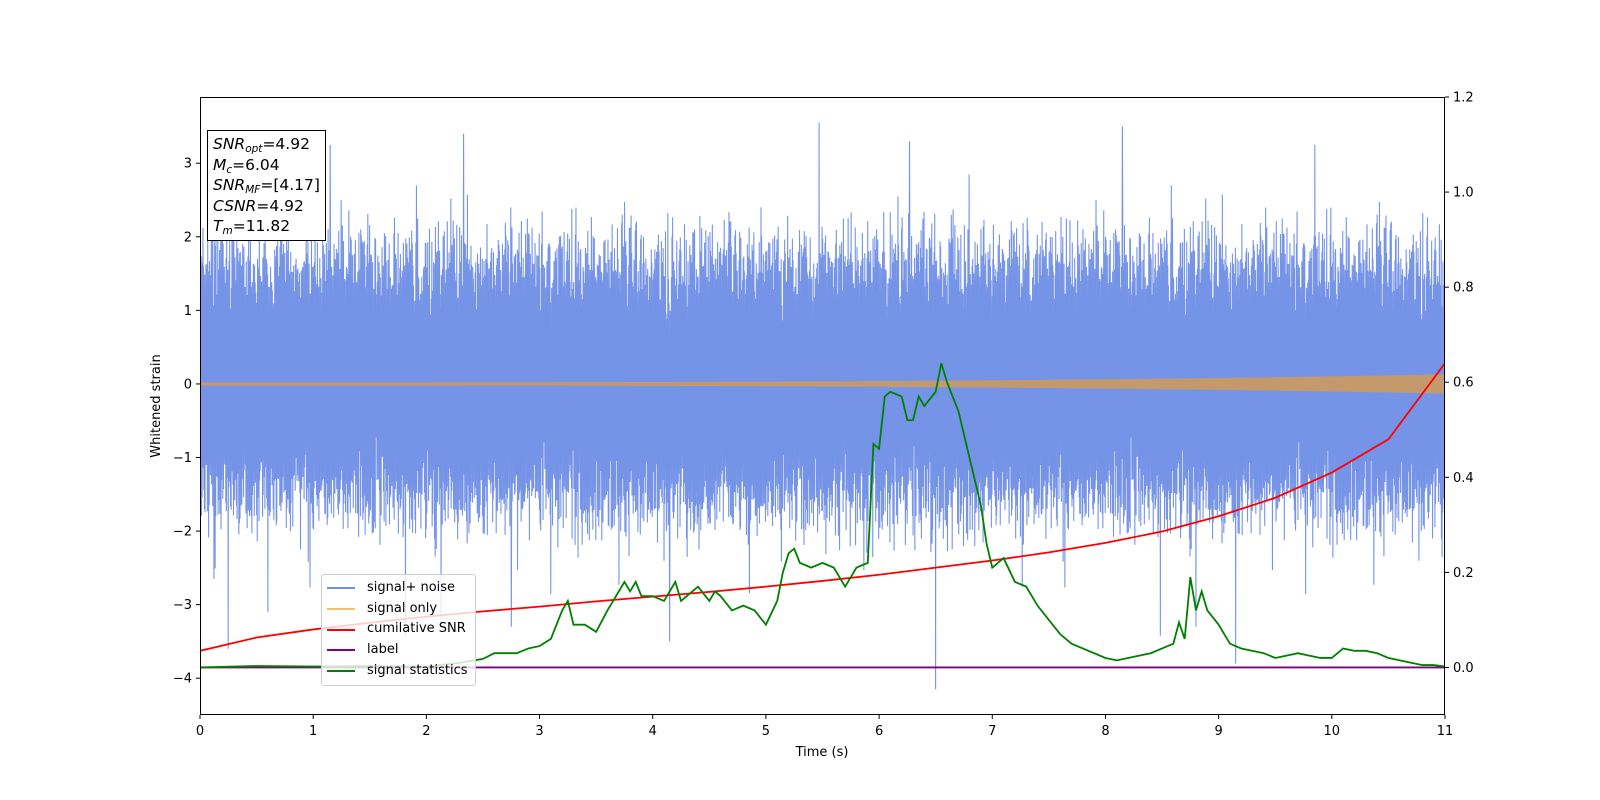 The width and height of the screenshot is (1600, 800). I want to click on left-y-tick-label: 2, so click(188, 237).